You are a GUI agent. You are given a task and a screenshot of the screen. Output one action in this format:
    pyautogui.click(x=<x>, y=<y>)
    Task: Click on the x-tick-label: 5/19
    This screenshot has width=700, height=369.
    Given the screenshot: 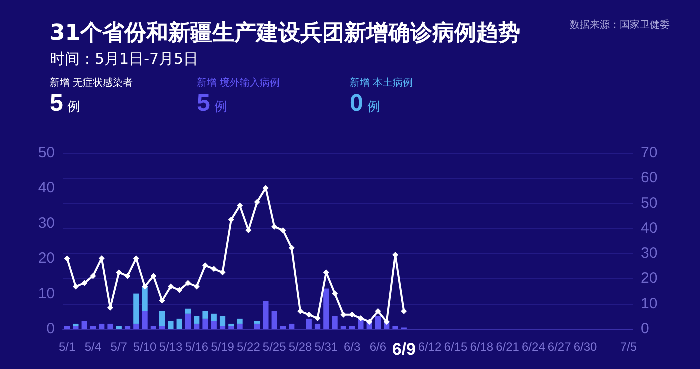 What is the action you would take?
    pyautogui.click(x=223, y=347)
    